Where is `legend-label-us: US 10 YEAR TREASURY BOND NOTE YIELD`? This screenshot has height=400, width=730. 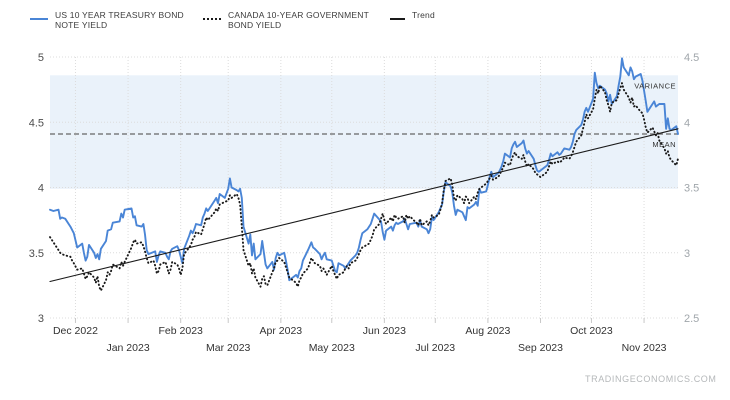
legend-label-us: US 10 YEAR TREASURY BOND NOTE YIELD is located at coordinates (119, 20).